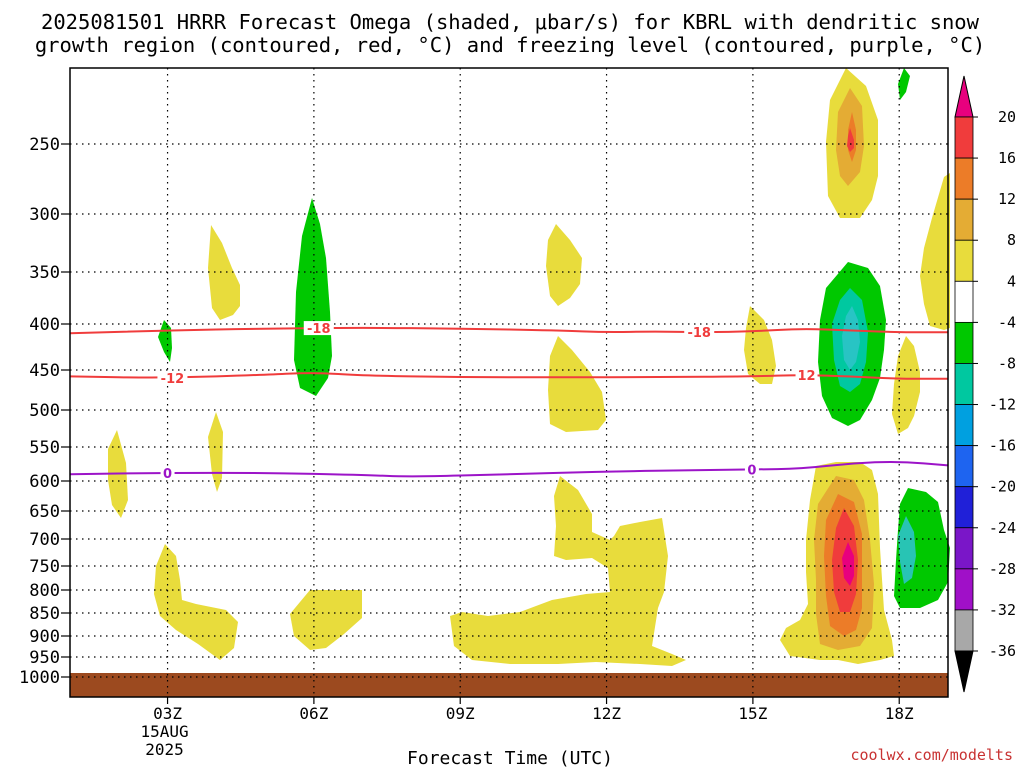  What do you see at coordinates (44, 637) in the screenshot?
I see `y-tick-label-900: 900` at bounding box center [44, 637].